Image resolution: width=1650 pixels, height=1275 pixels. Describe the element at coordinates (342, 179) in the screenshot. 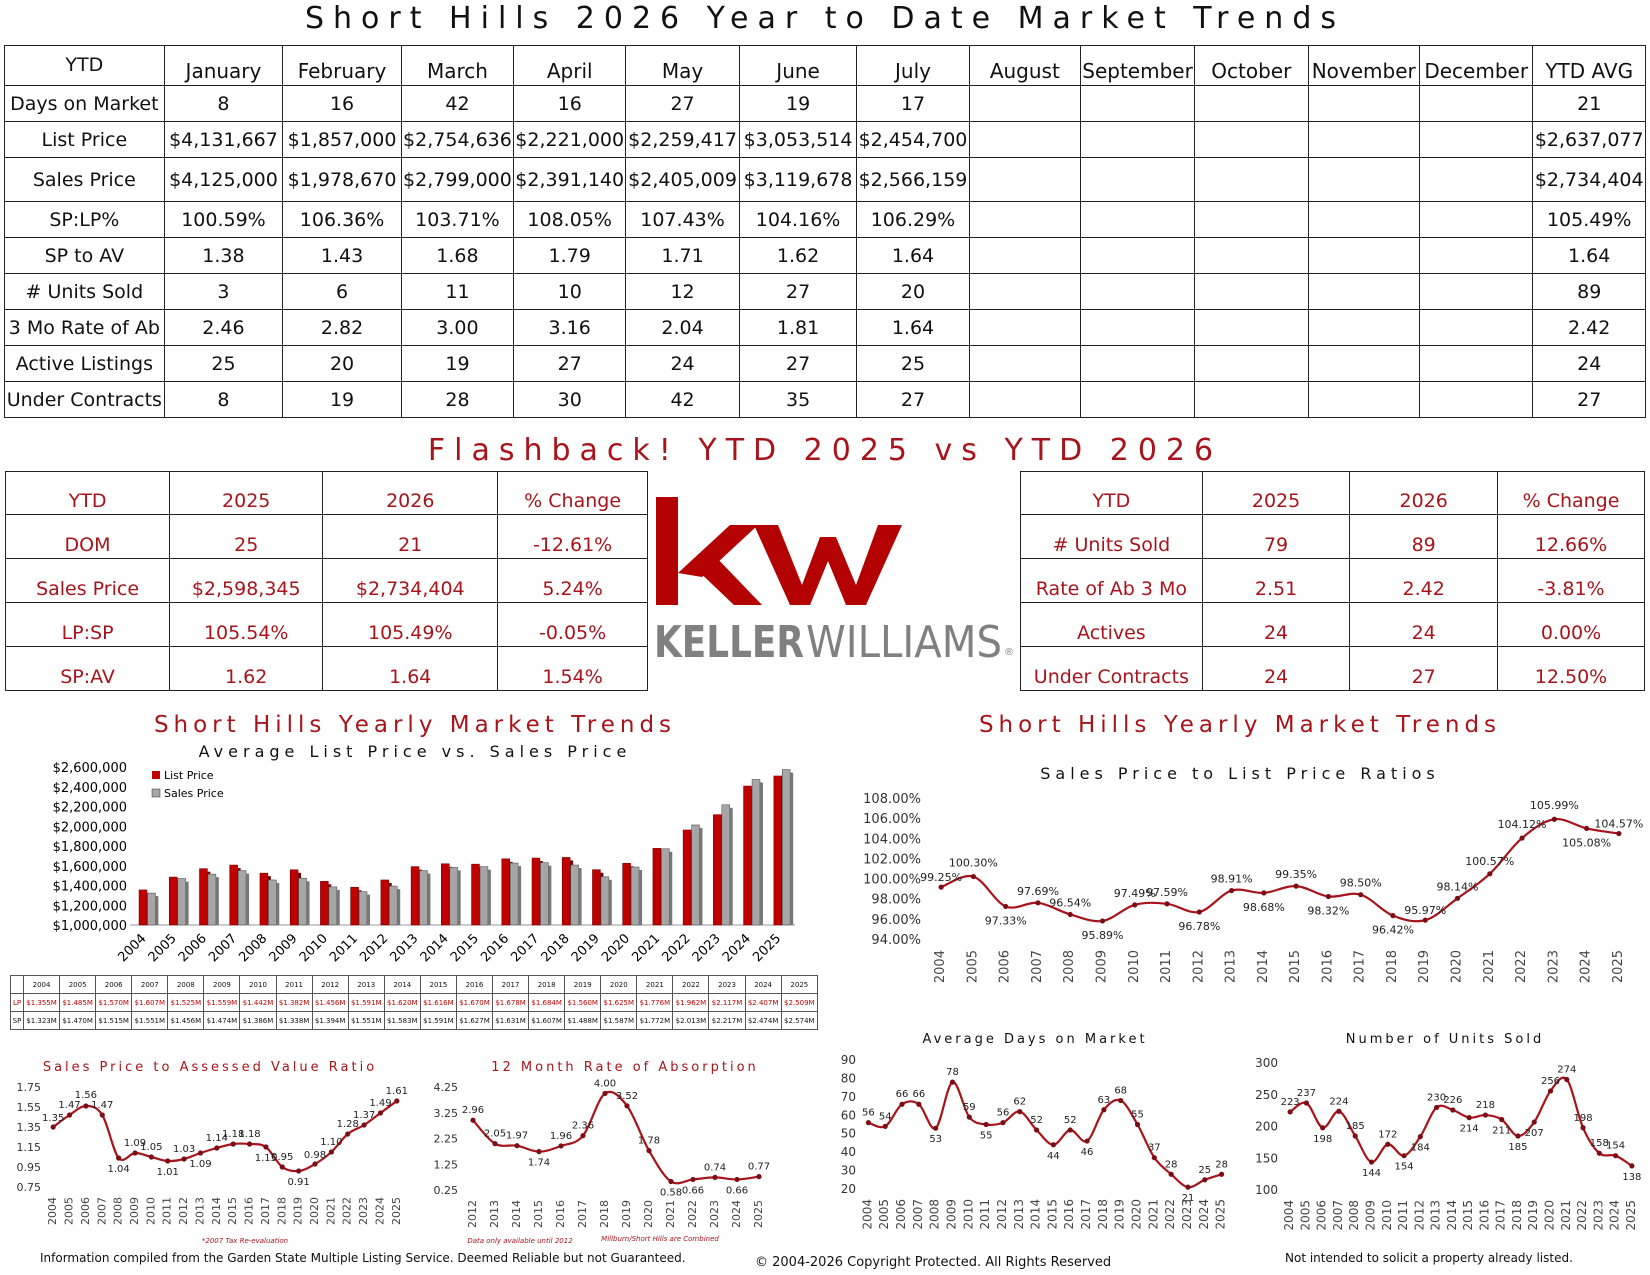

I see `ytd-cell: $1,978,670` at that location.